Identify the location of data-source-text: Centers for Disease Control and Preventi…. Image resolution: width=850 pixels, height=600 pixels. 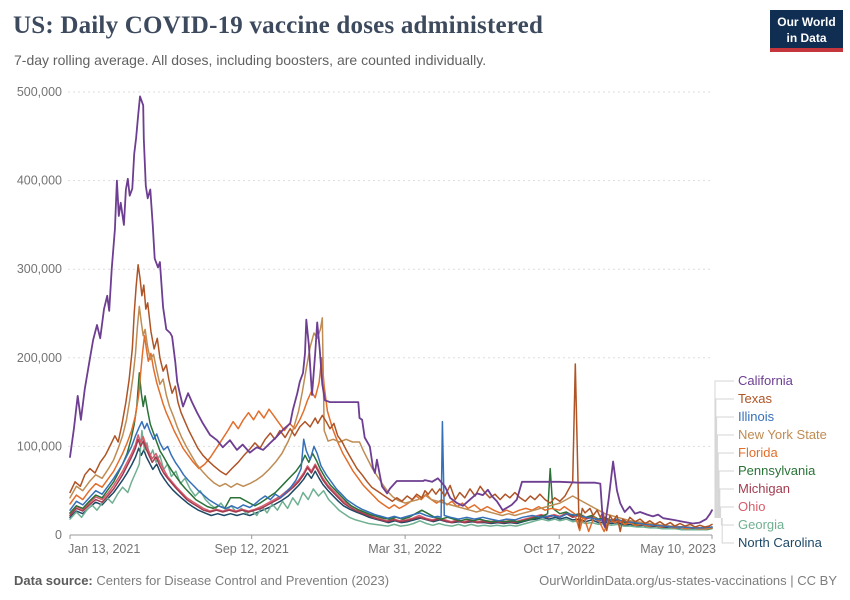
(243, 580).